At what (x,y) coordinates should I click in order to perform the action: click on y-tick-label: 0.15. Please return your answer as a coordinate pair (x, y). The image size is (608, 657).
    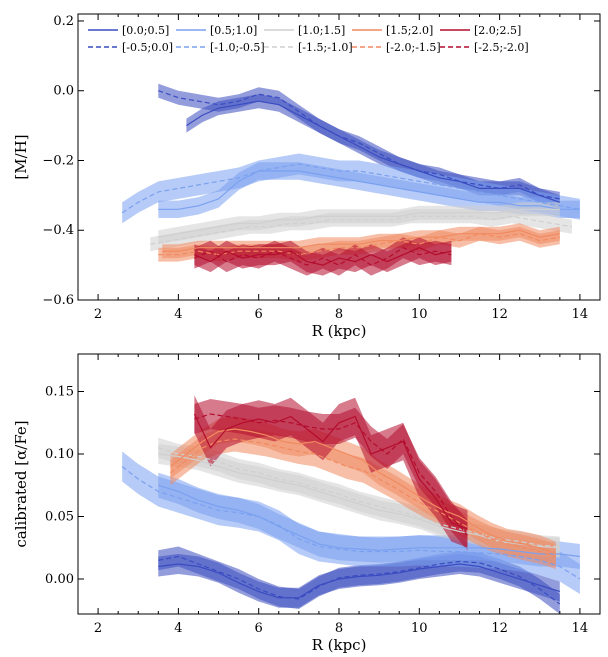
    Looking at the image, I should click on (59, 392).